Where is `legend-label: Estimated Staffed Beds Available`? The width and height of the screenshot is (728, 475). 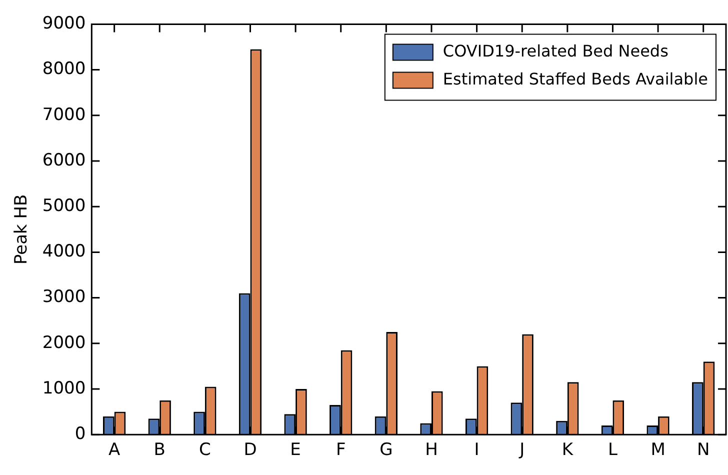
legend-label: Estimated Staffed Beds Available is located at coordinates (575, 78).